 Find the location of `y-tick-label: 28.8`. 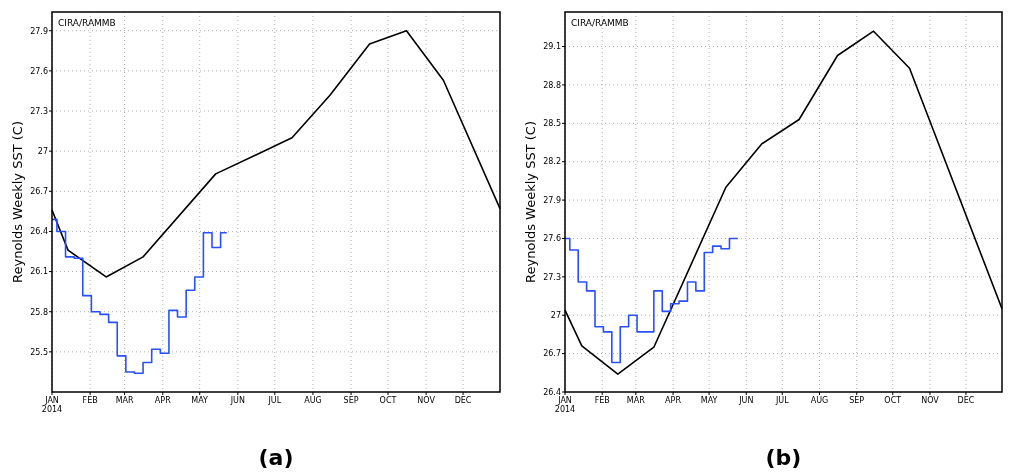

y-tick-label: 28.8 is located at coordinates (552, 85).